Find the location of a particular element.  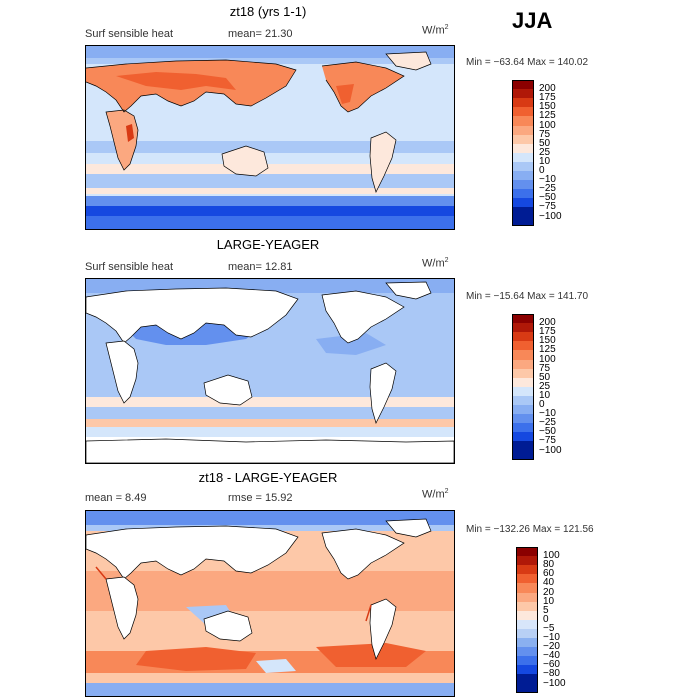

panel1-map is located at coordinates (270, 137).